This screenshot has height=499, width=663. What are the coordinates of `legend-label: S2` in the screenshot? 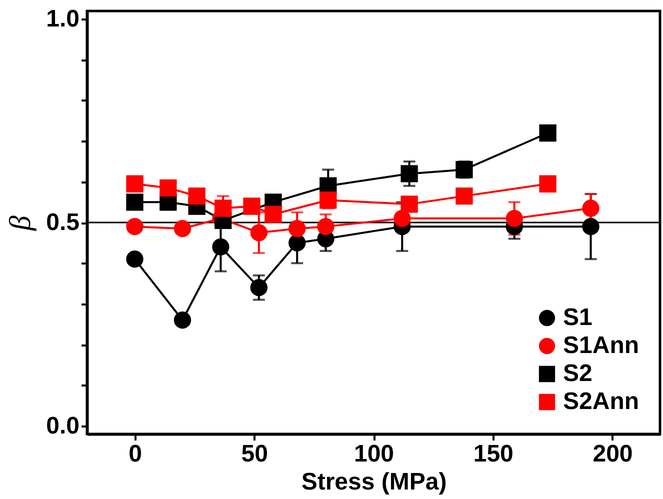 It's located at (577, 373).